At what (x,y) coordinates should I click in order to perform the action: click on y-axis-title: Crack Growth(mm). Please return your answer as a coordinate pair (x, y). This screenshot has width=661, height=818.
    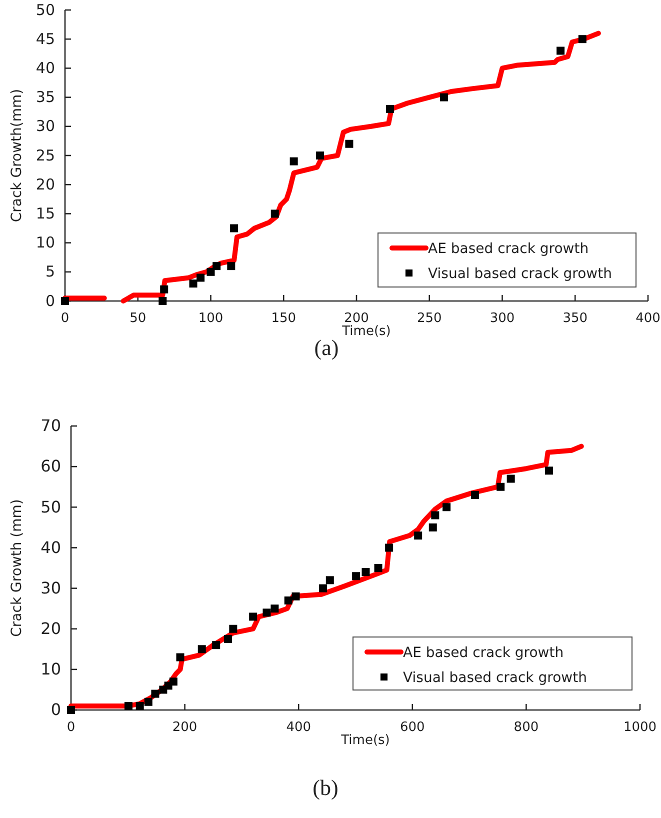
    Looking at the image, I should click on (17, 155).